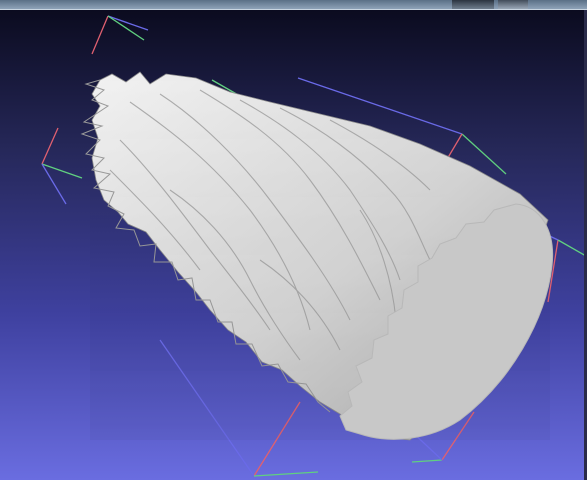 Image resolution: width=587 pixels, height=480 pixels. Describe the element at coordinates (585, 245) in the screenshot. I see `viewport-border` at that location.